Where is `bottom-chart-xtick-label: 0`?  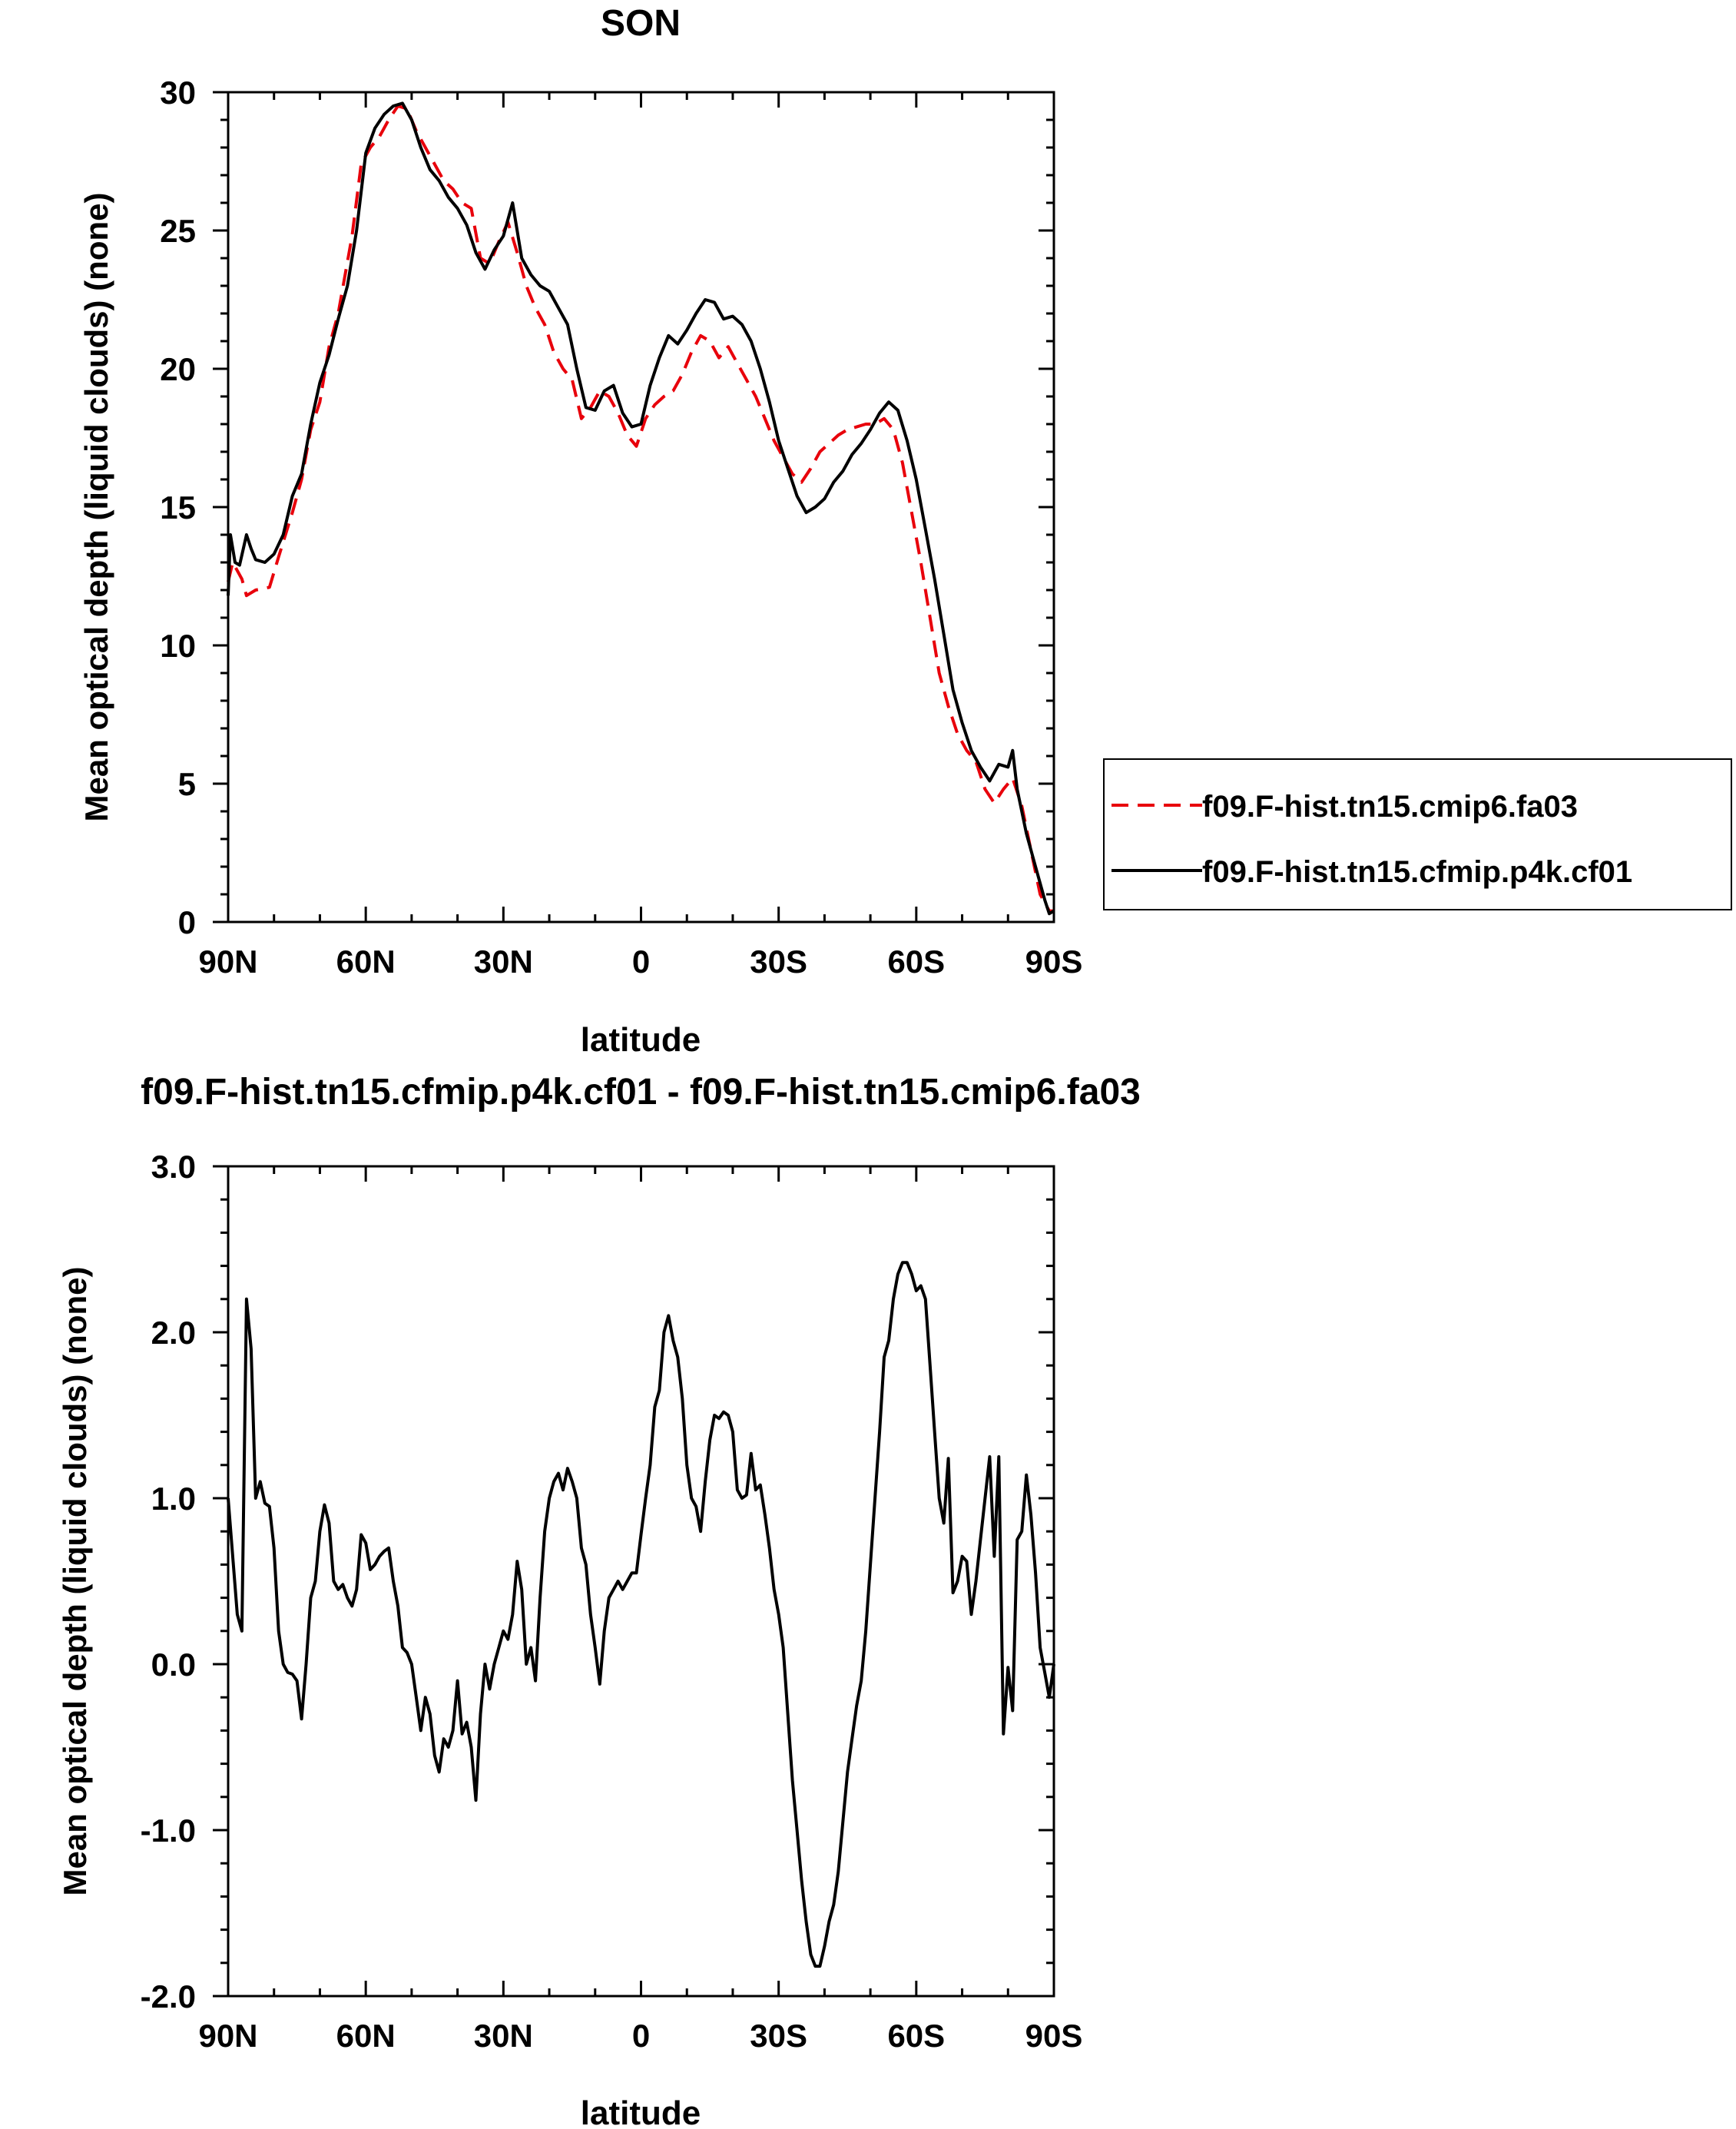
bottom-chart-xtick-label: 0 is located at coordinates (641, 2036).